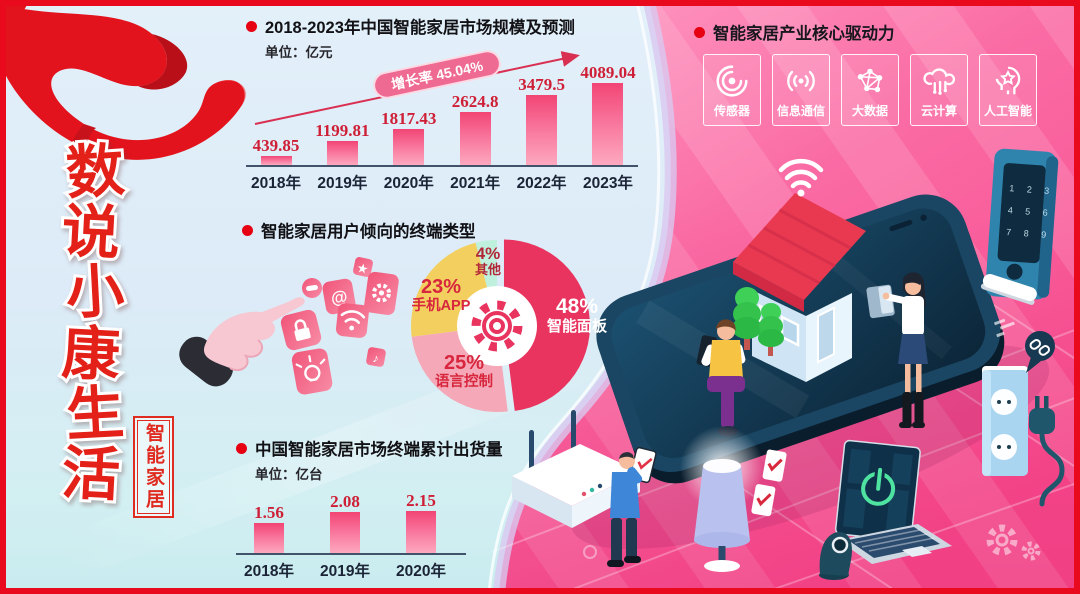 This screenshot has height=594, width=1080. What do you see at coordinates (342, 130) in the screenshot?
I see `bar-value-label: 1199.81` at bounding box center [342, 130].